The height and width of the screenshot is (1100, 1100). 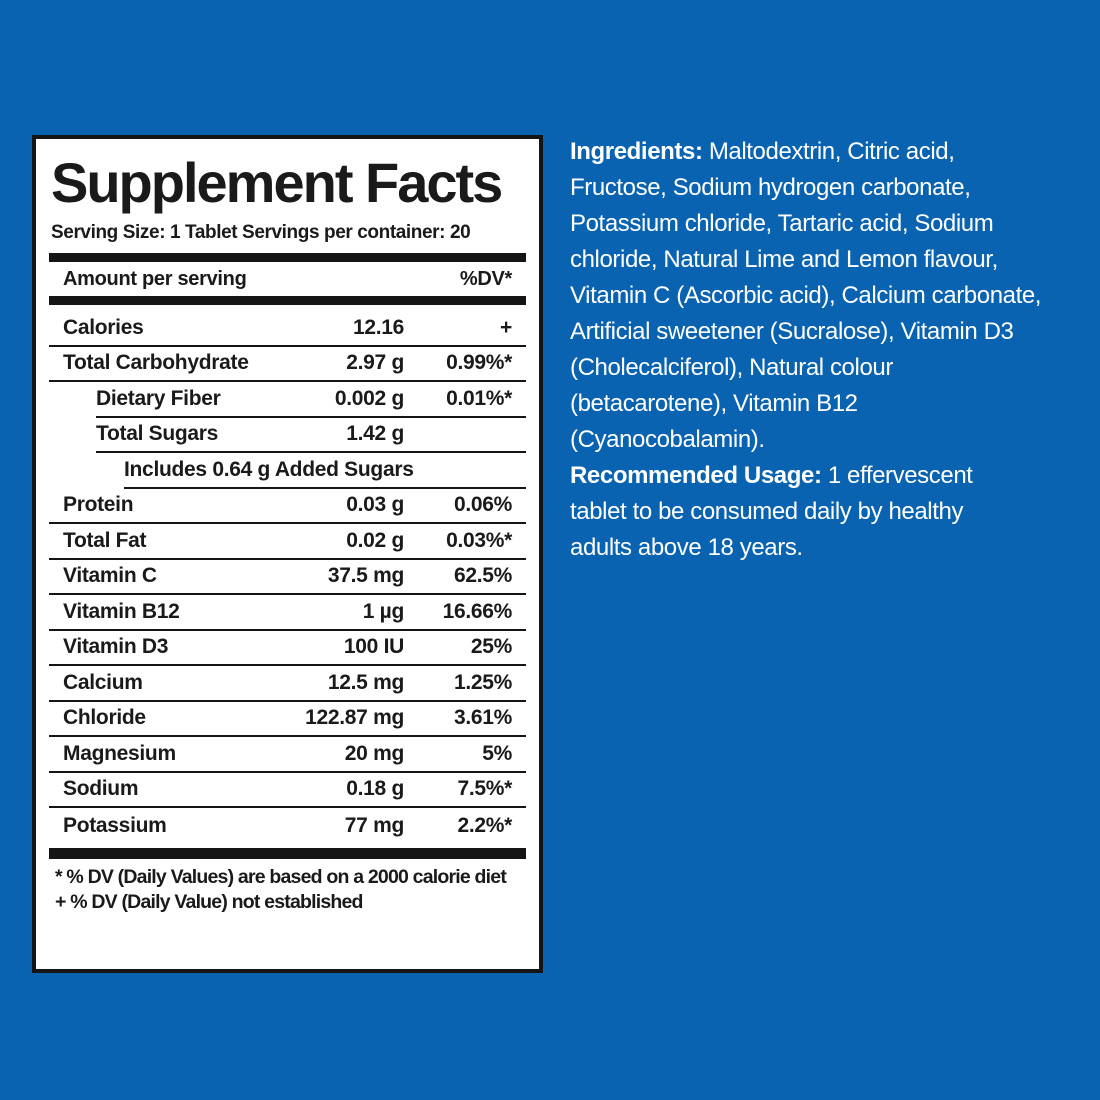 I want to click on row-amount: 0.03 g, so click(x=375, y=505).